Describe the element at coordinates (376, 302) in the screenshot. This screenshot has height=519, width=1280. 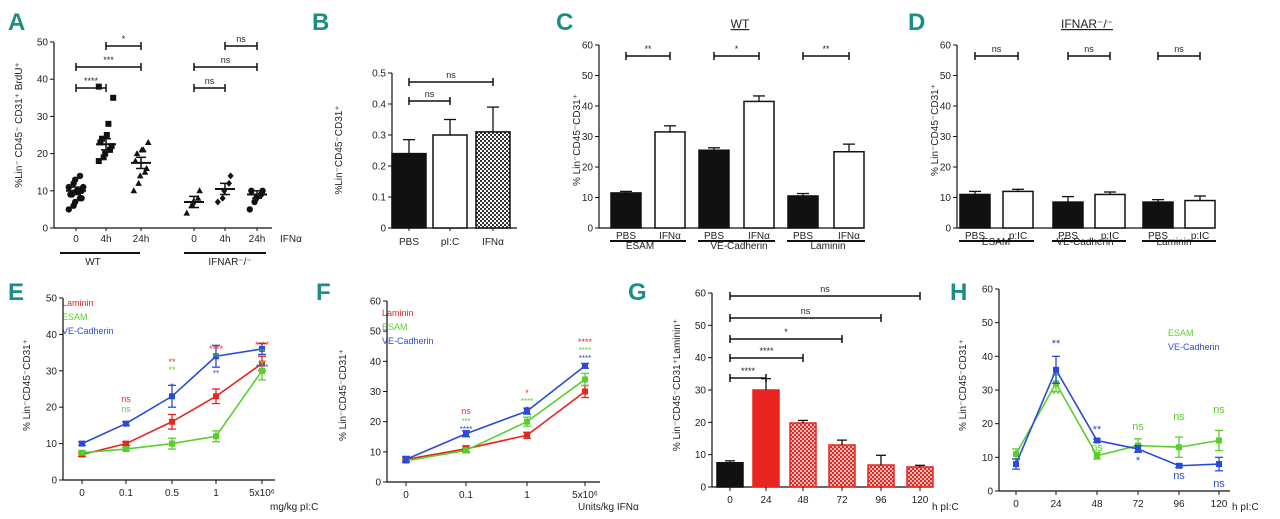
I see `panel-f-ytick-label: 60` at that location.